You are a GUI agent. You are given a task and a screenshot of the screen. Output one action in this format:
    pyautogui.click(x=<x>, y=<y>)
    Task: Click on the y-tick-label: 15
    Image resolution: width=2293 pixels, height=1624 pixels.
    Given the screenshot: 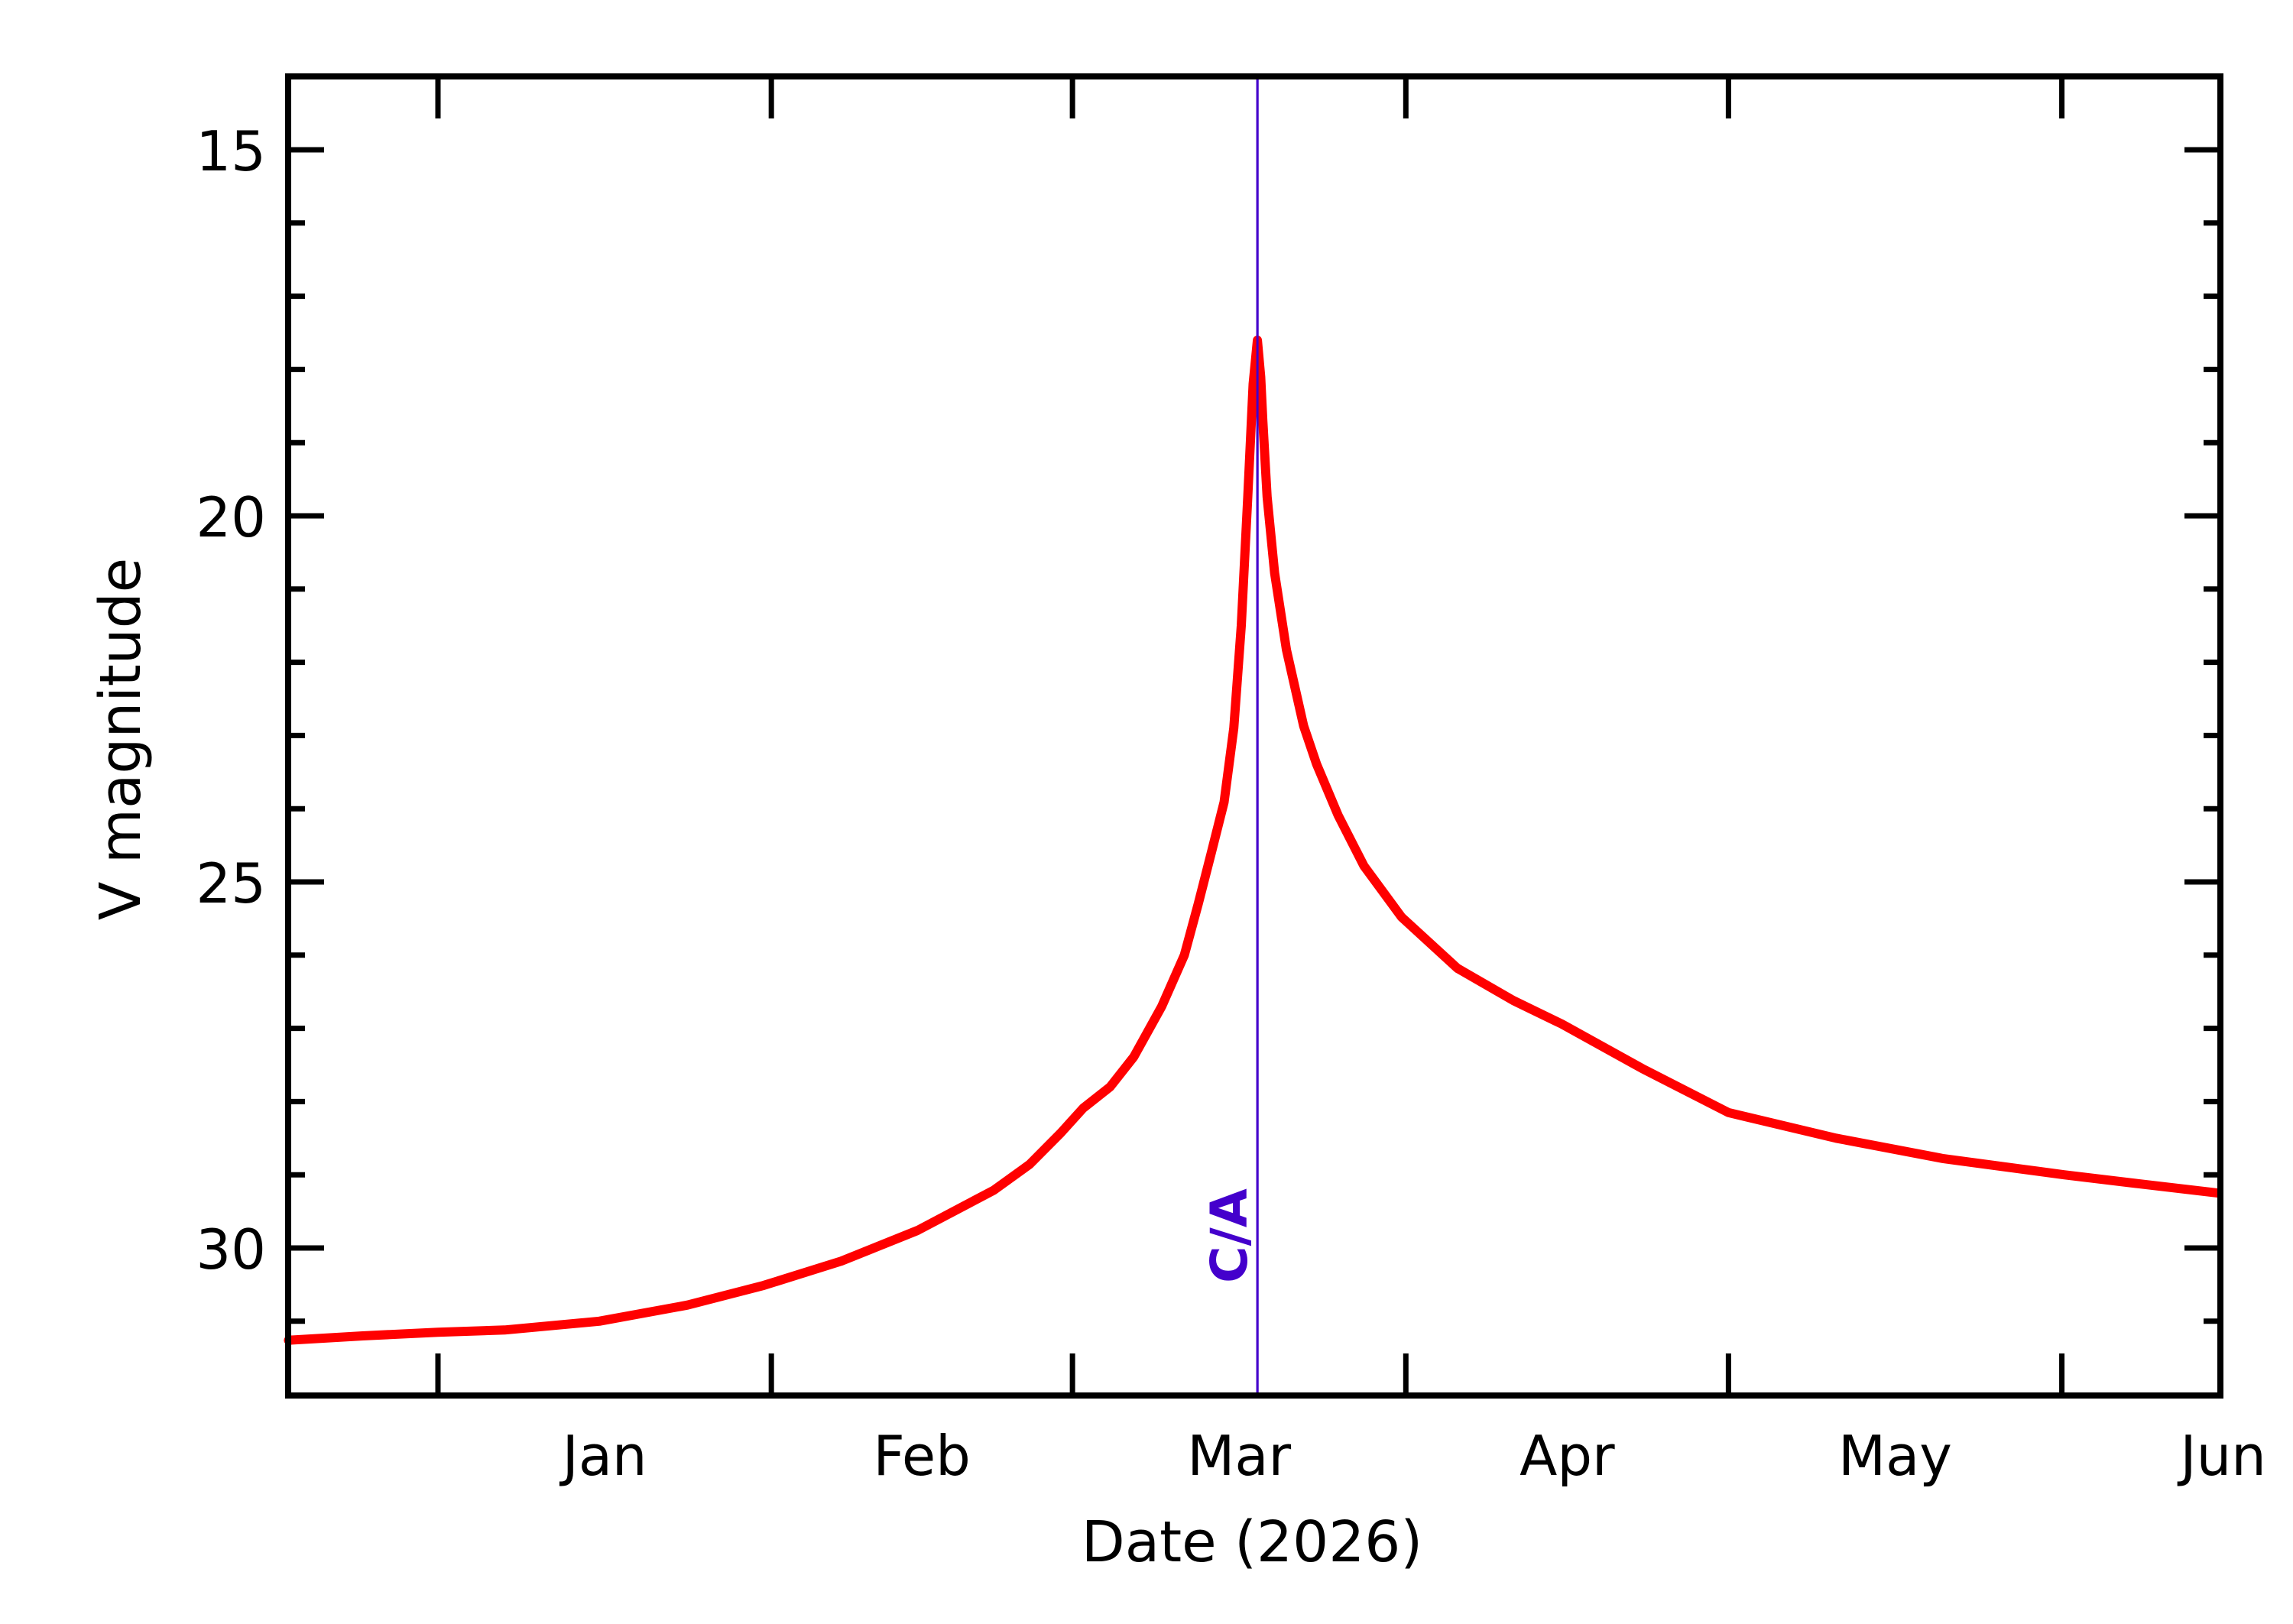 What is the action you would take?
    pyautogui.click(x=231, y=151)
    